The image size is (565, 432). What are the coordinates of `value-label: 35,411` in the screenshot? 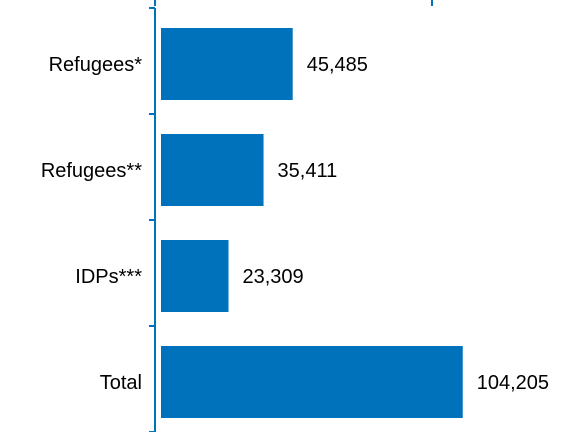 It's located at (308, 171).